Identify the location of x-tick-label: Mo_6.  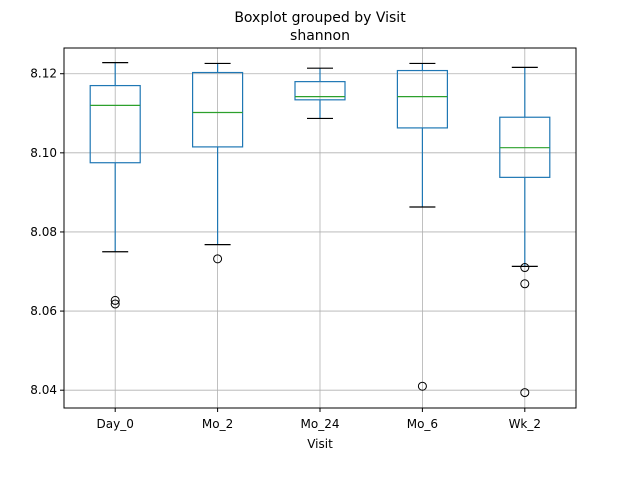
(422, 424).